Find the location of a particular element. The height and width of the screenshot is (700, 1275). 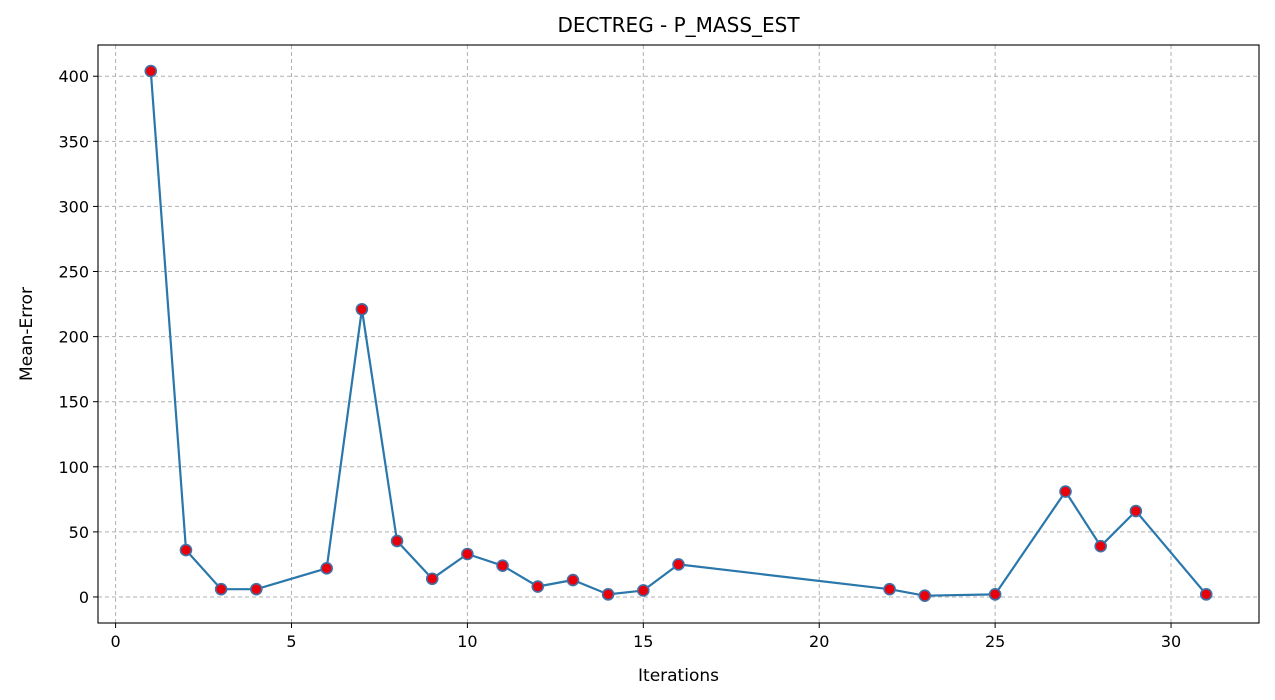

x-tick-label: 15 is located at coordinates (643, 641).